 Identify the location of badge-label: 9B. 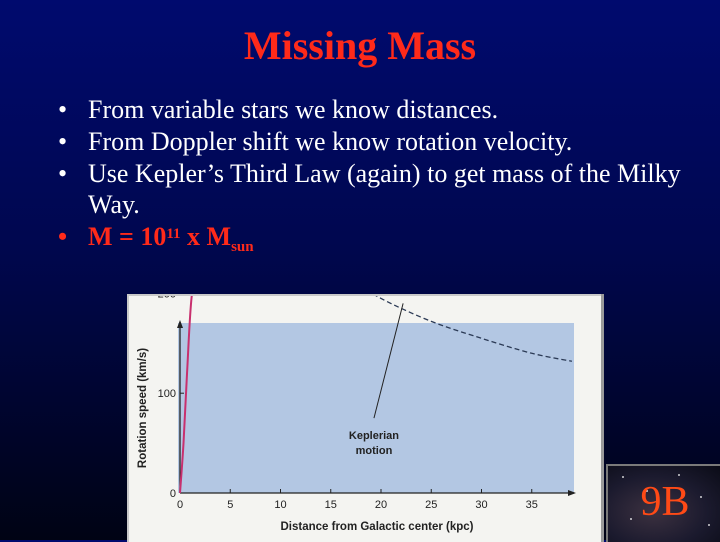
(665, 502).